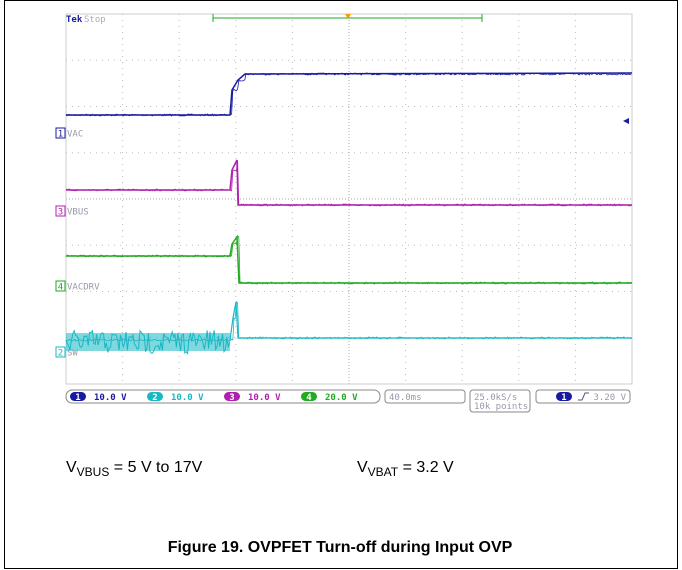  What do you see at coordinates (75, 135) in the screenshot?
I see `channel-label: VAC` at bounding box center [75, 135].